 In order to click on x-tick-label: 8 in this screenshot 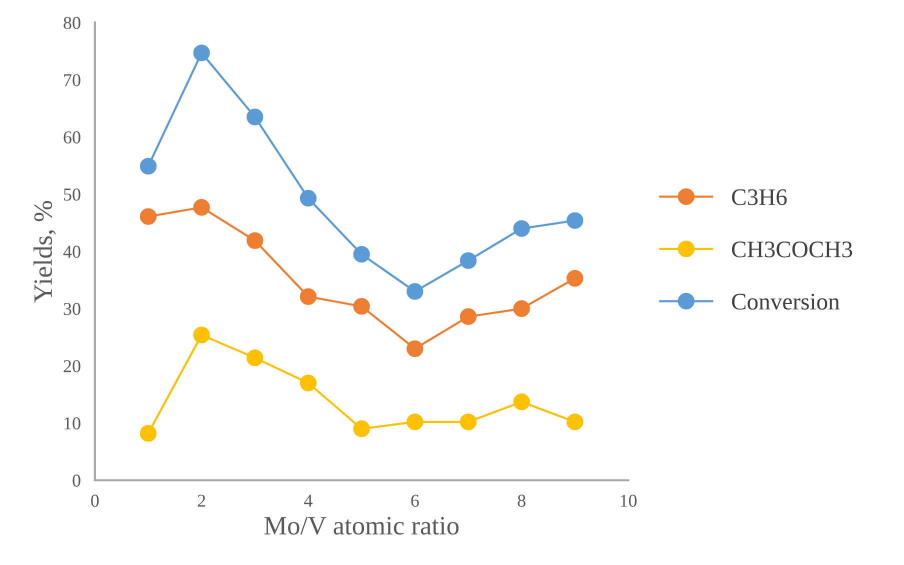, I will do `click(522, 500)`.